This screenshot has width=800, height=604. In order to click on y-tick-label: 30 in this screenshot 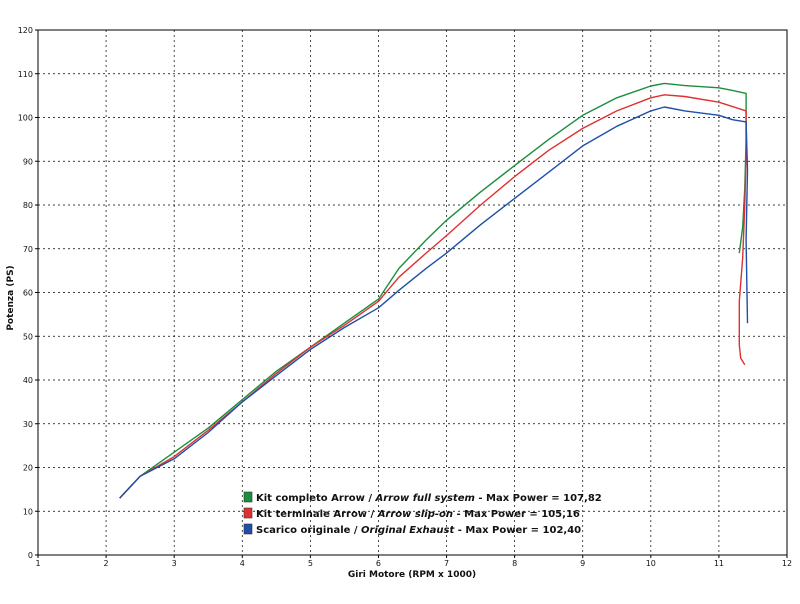, I will do `click(28, 424)`.